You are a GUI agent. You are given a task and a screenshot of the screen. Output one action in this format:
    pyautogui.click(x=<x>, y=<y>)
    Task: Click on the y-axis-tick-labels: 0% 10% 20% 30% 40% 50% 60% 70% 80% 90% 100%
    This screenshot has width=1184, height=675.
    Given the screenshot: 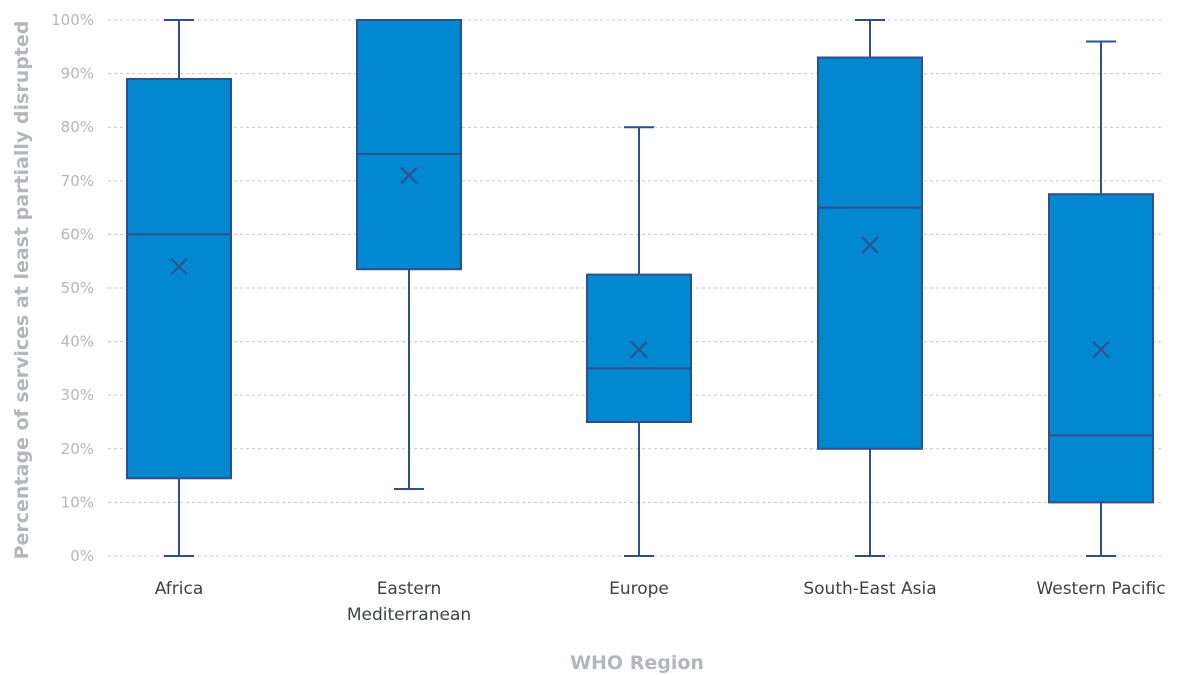 What is the action you would take?
    pyautogui.click(x=72, y=288)
    